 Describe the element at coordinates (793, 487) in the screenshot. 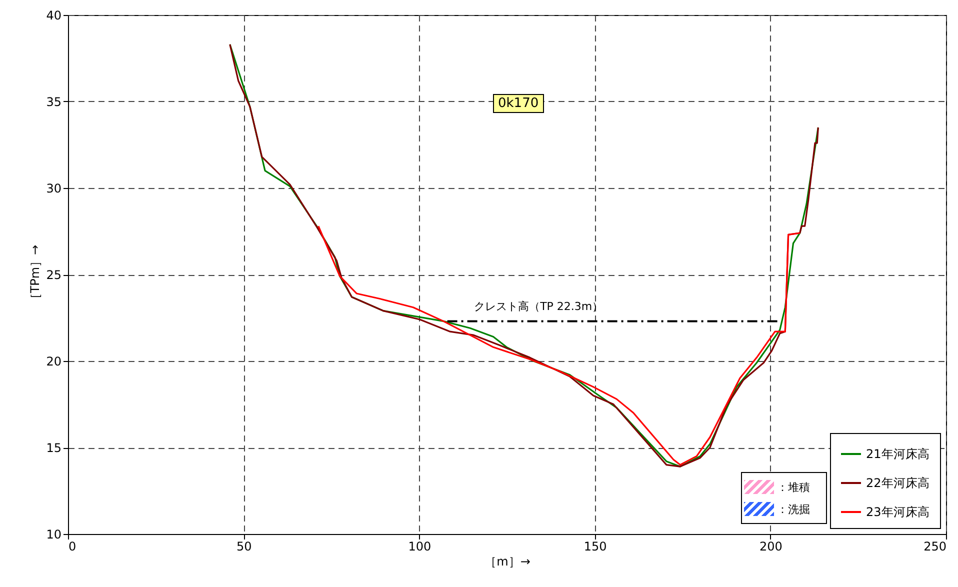

I see `annotation: ：堆積` at that location.